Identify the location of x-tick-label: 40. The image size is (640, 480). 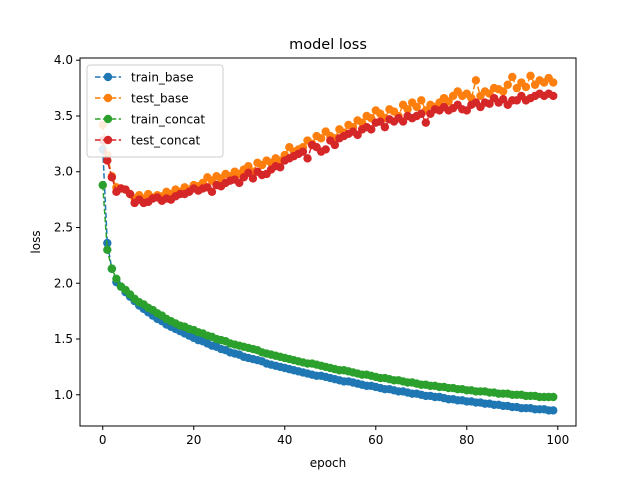
(284, 440).